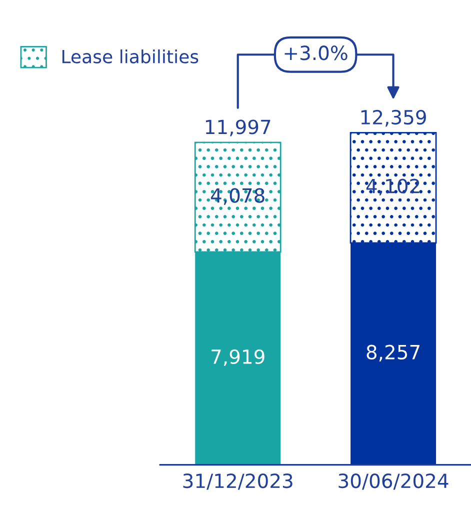 The image size is (471, 508). I want to click on text: +3.0%, so click(316, 53).